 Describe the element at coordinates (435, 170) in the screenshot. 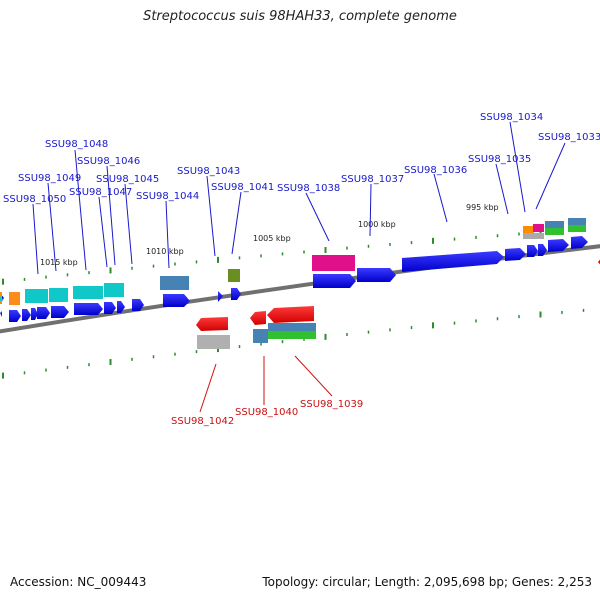

I see `gene-label: SSU98_1036` at that location.